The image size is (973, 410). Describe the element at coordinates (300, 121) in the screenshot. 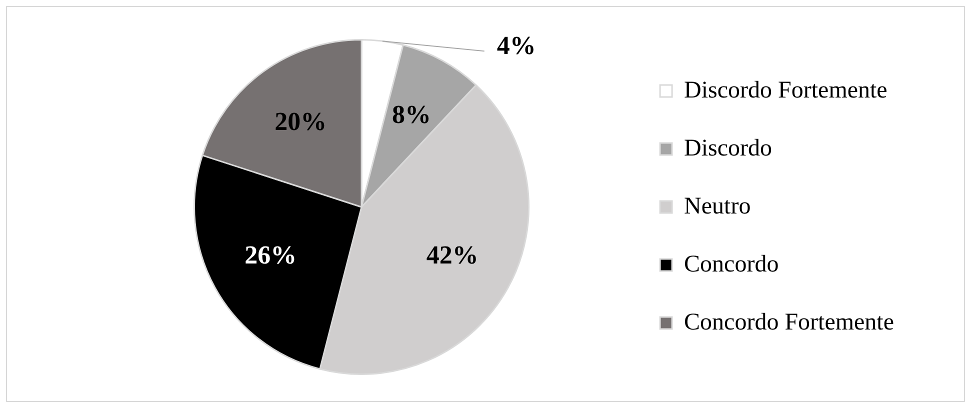

I see `data-label: 20%` at that location.